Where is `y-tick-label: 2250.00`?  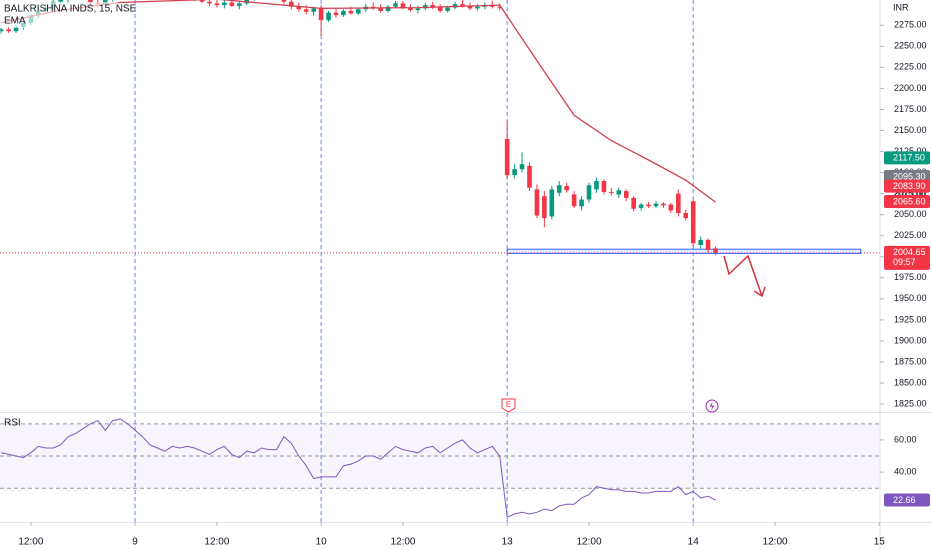
y-tick-label: 2250.00 is located at coordinates (910, 46).